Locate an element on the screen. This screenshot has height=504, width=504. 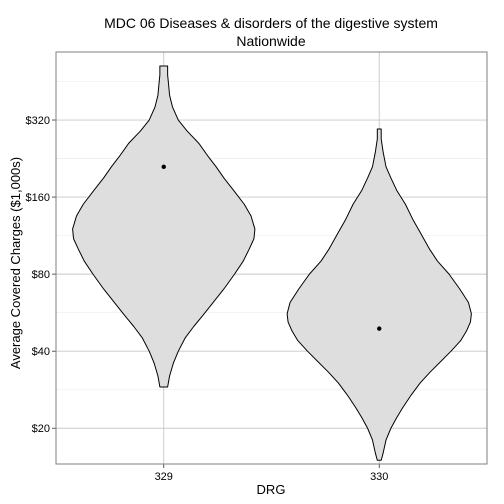
x-tick-label: 329 is located at coordinates (164, 477).